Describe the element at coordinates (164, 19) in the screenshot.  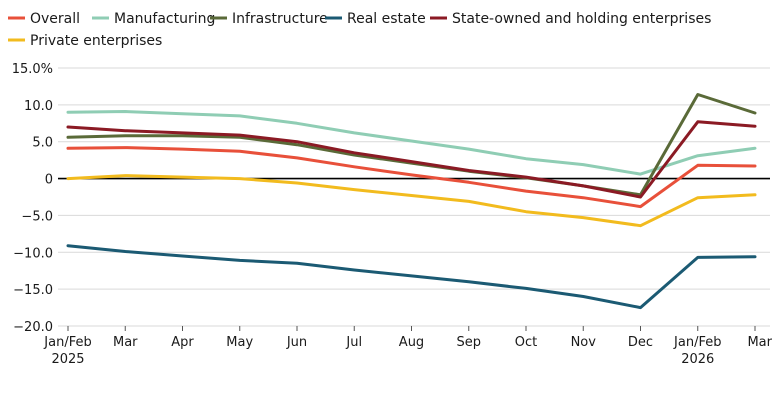
I see `legend-label-1: Manufacturing` at that location.